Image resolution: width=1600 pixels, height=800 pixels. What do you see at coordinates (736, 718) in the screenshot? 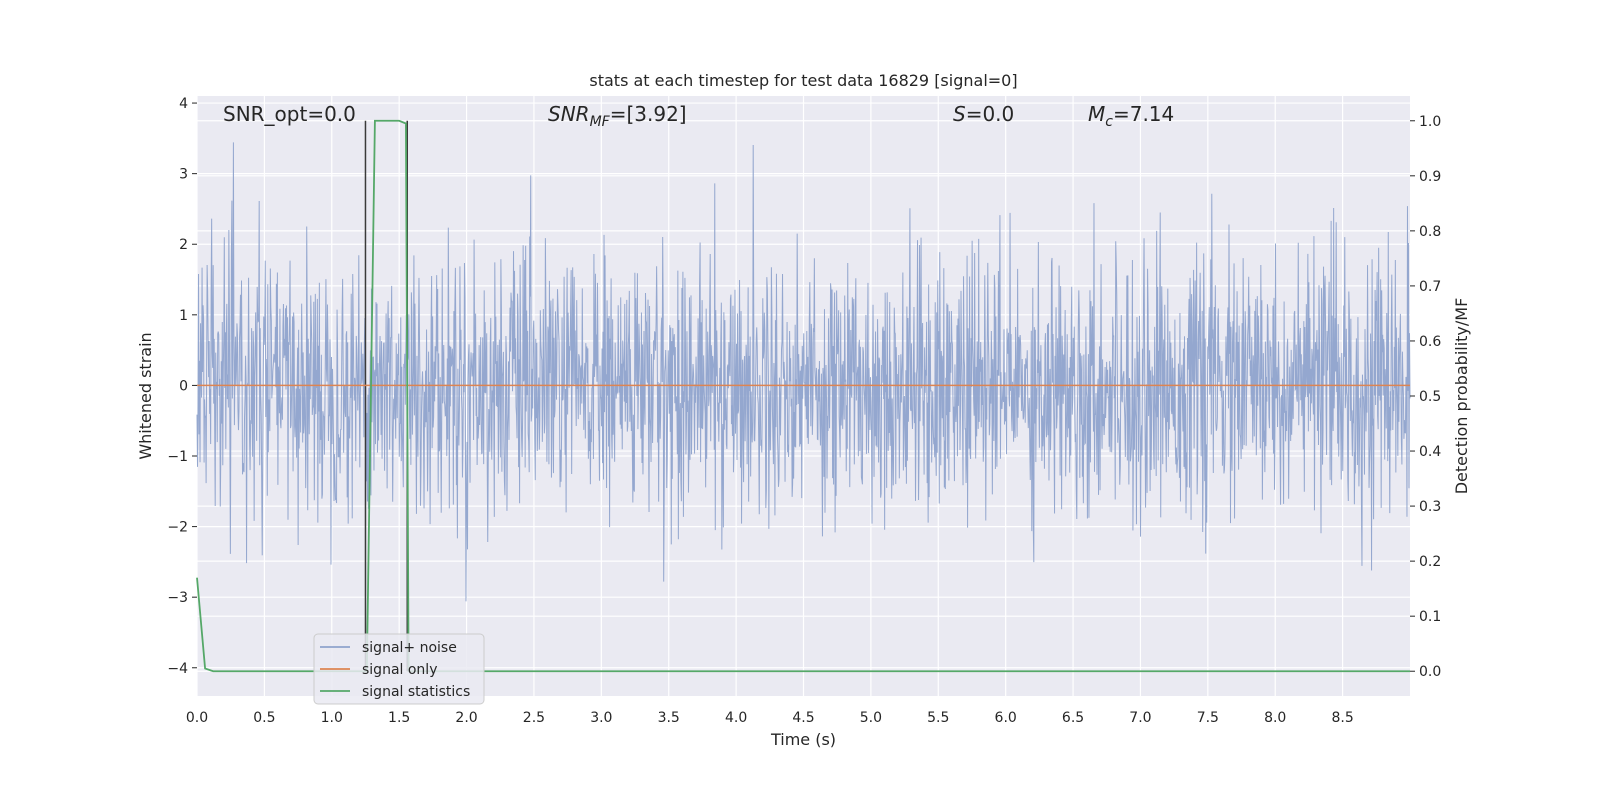
I see `x-tick-label: 4.0` at bounding box center [736, 718].